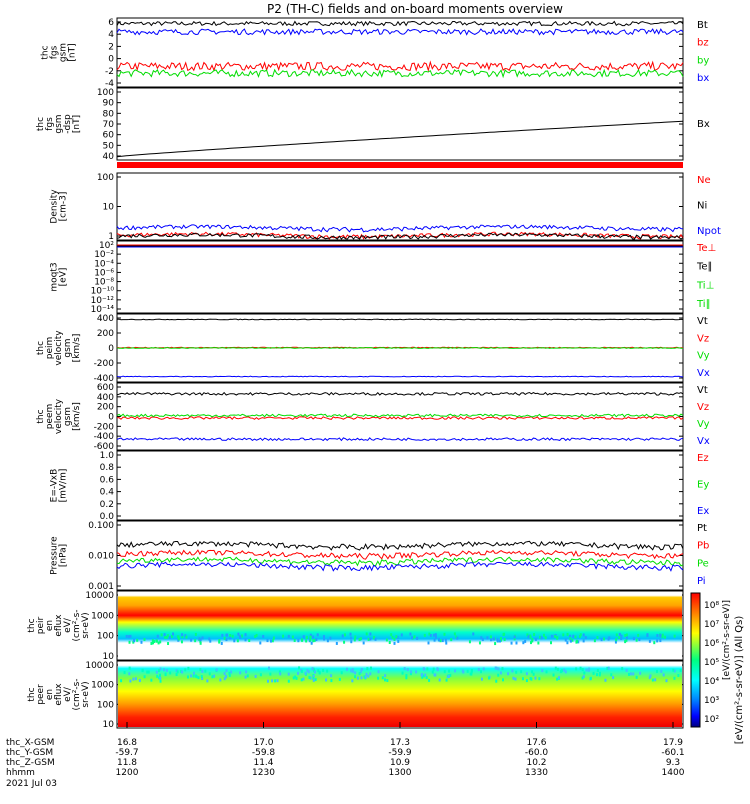  What do you see at coordinates (50, 348) in the screenshot?
I see `y-axis-label-line: peim` at bounding box center [50, 348].